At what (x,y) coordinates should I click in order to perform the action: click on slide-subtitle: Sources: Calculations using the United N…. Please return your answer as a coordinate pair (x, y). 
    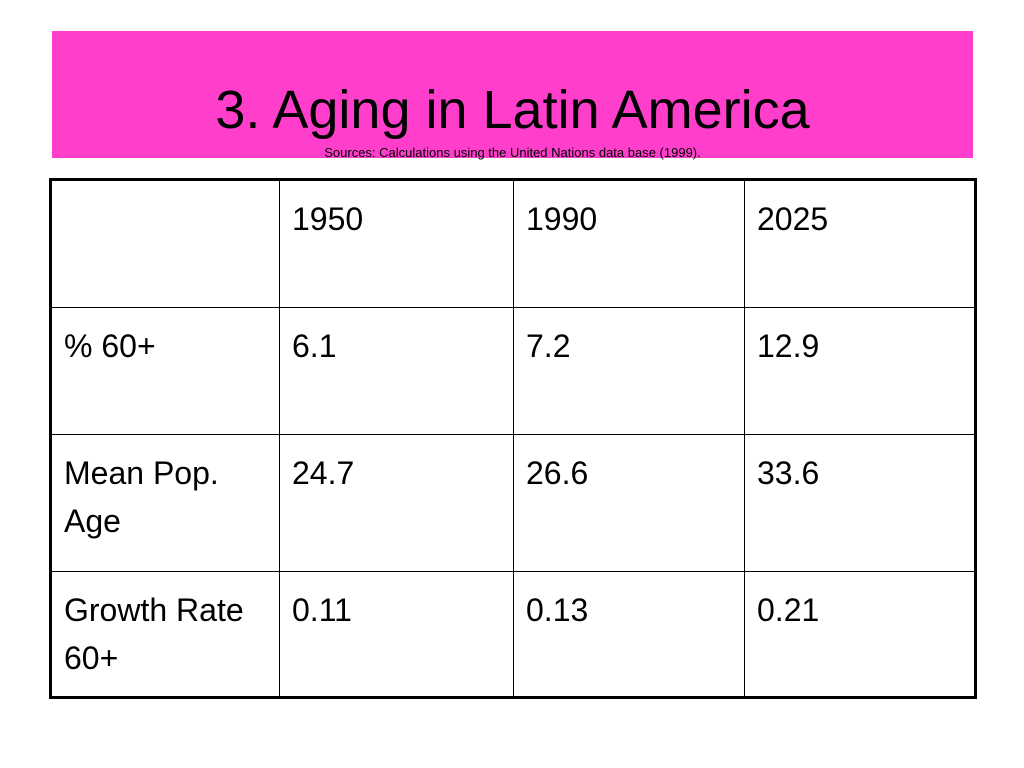
    Looking at the image, I should click on (512, 152).